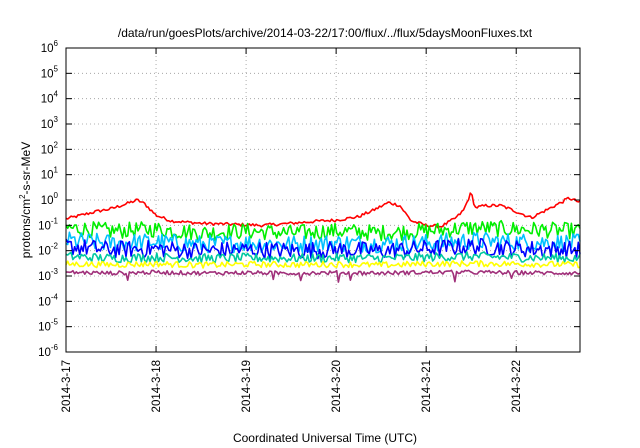  I want to click on y-axis-label-base: protons/cm, so click(26, 228).